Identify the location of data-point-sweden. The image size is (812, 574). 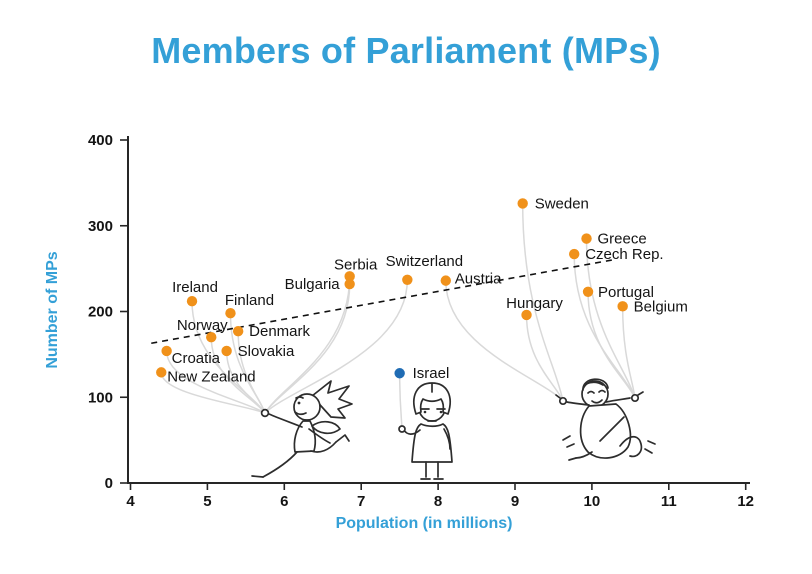
(522, 203).